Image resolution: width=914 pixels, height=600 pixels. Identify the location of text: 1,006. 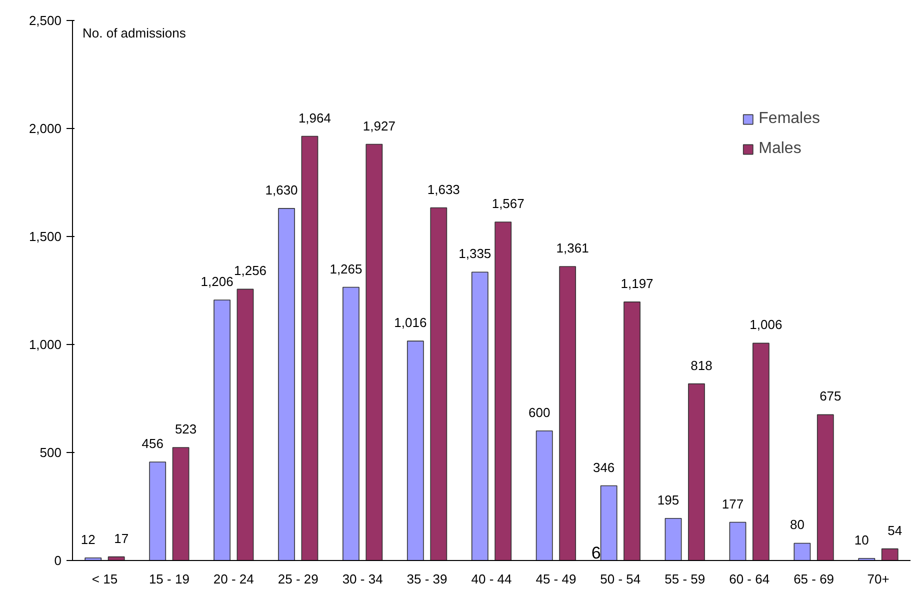
(766, 324).